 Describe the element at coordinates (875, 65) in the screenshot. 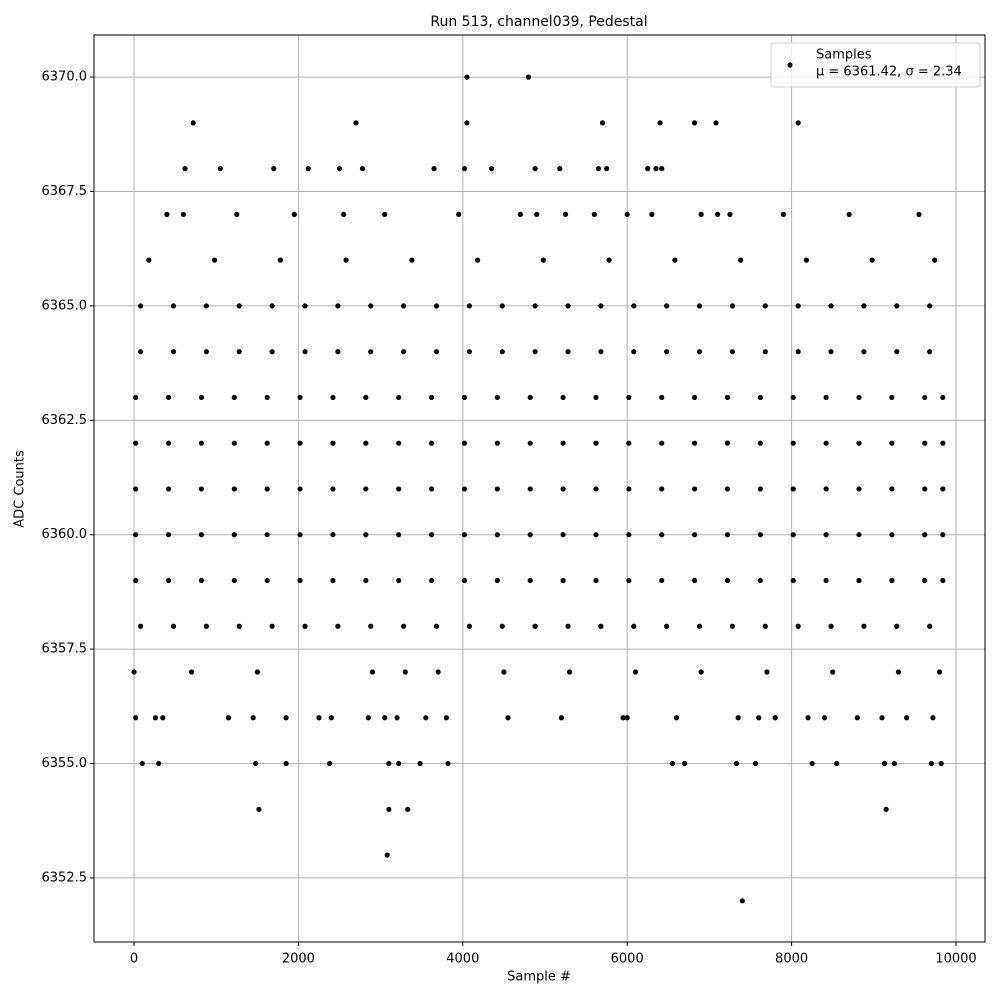

I see `legend-box` at that location.